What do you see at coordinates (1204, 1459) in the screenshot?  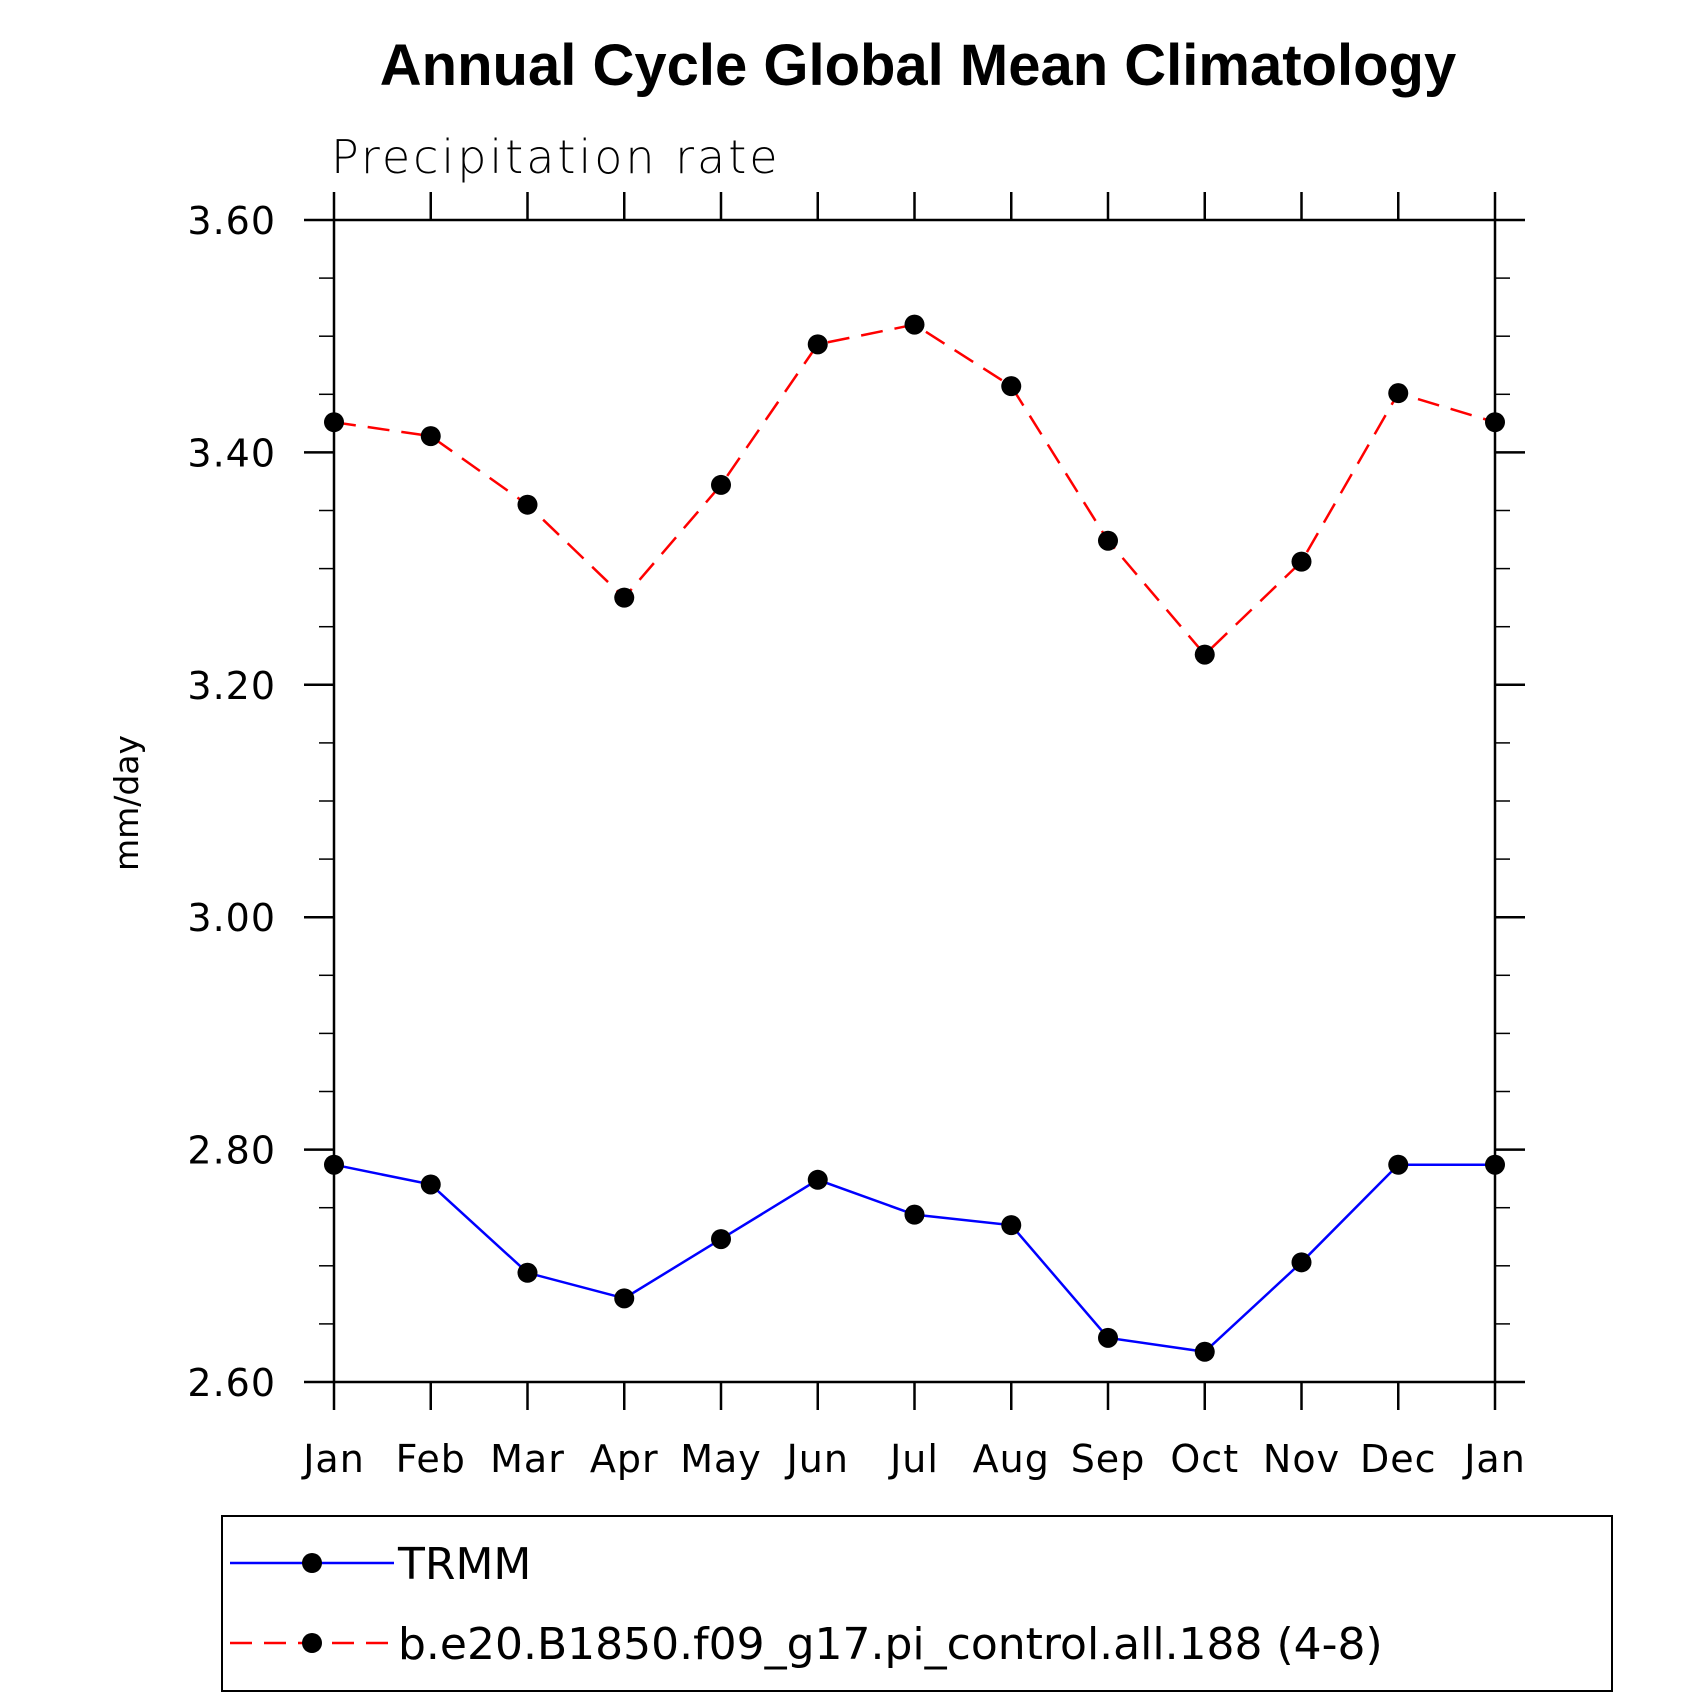 I see `x-tick-label: Oct` at bounding box center [1204, 1459].